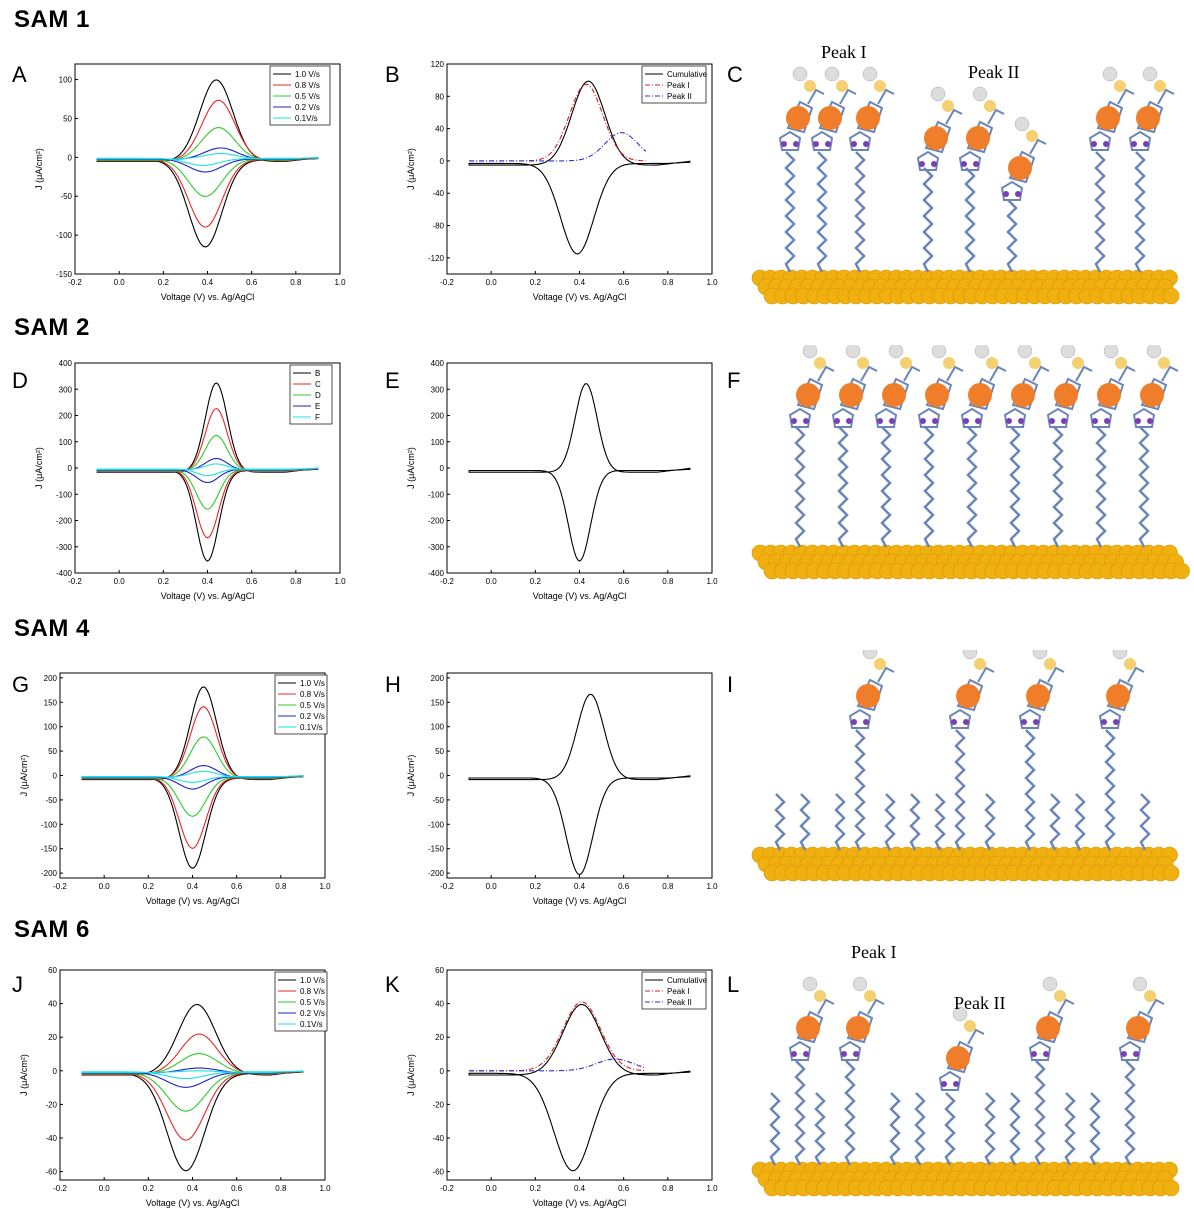 Image resolution: width=1194 pixels, height=1213 pixels. Describe the element at coordinates (678, 991) in the screenshot. I see `legend-entry: Peak I` at that location.